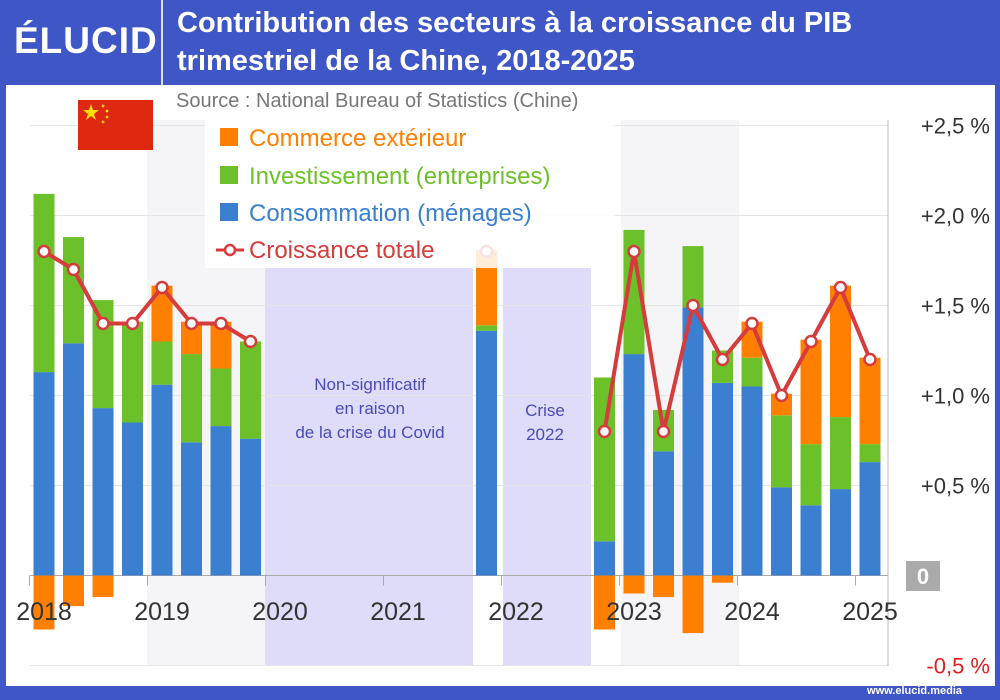 This screenshot has height=700, width=1000. Describe the element at coordinates (115, 125) in the screenshot. I see `china-flag-icon` at that location.